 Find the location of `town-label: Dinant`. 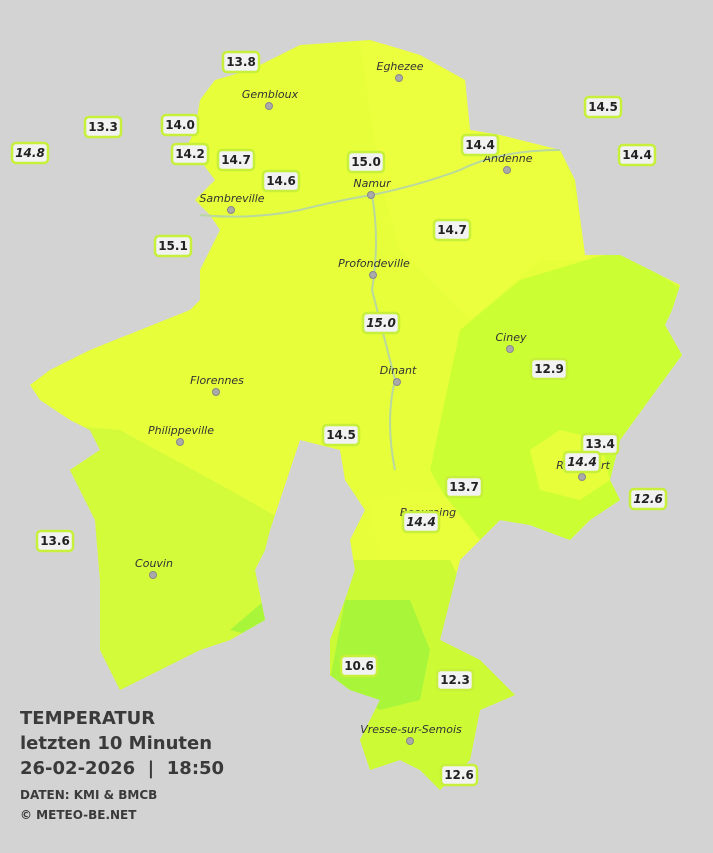

town-label: Dinant is located at coordinates (398, 370).